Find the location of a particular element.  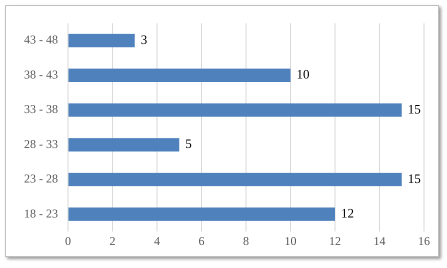

data-label: 5 is located at coordinates (188, 144).